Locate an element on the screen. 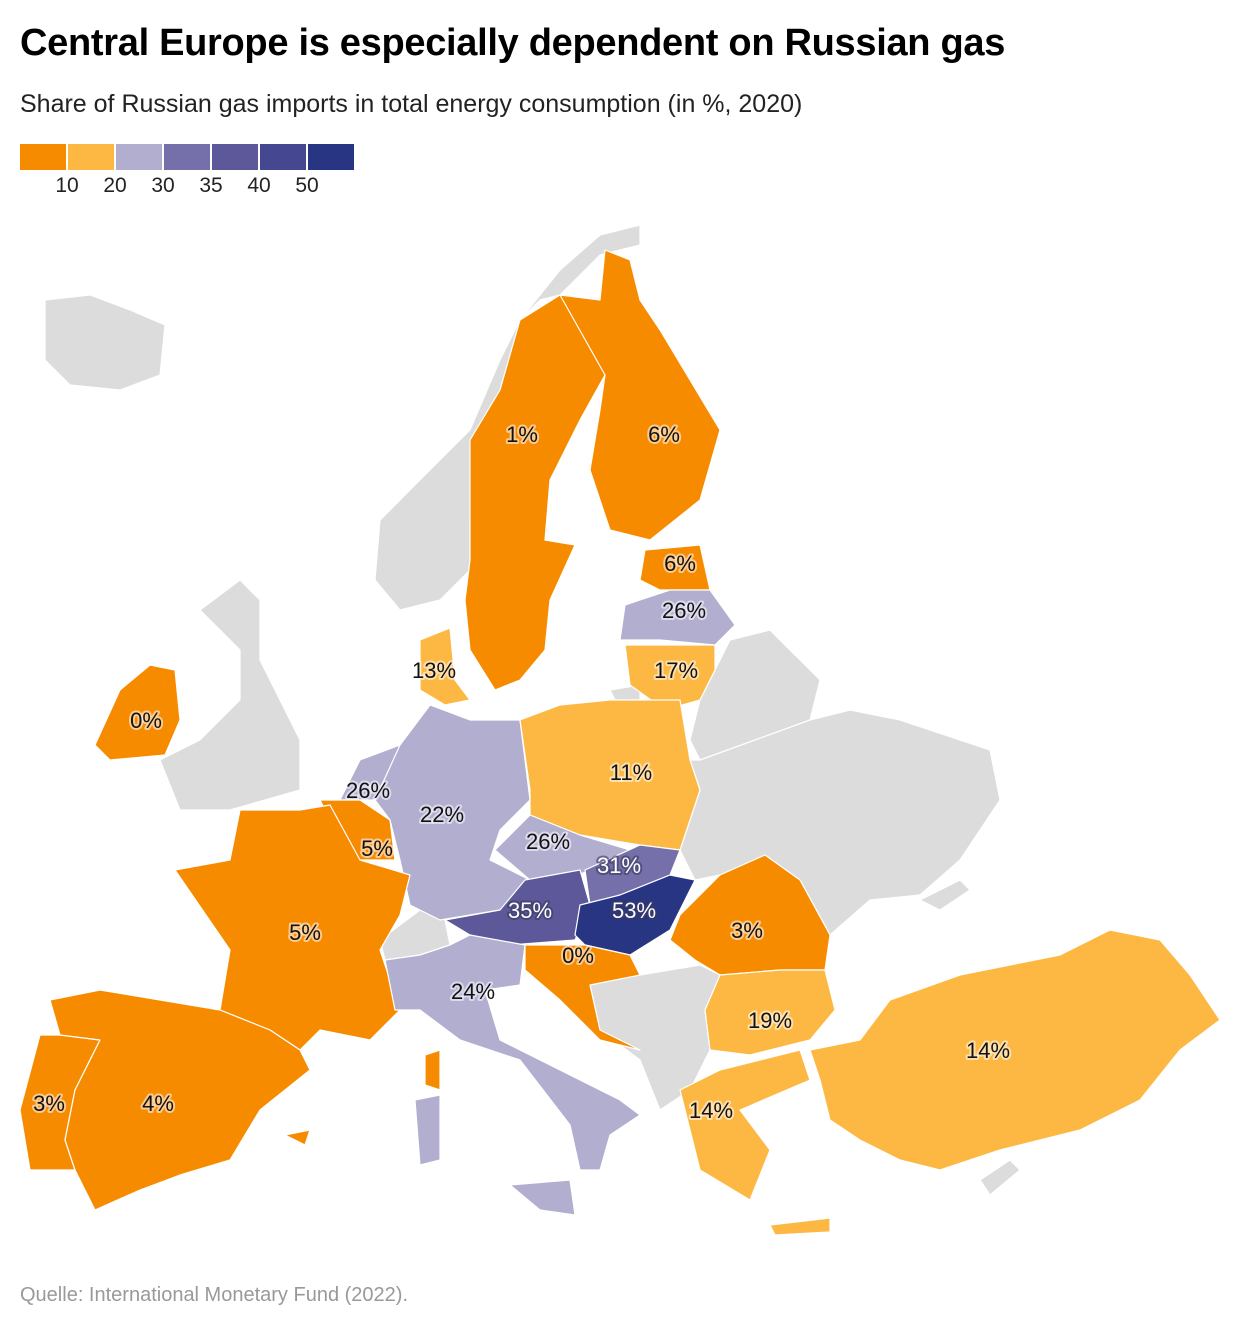 The height and width of the screenshot is (1330, 1240). value-label: 31% is located at coordinates (619, 865).